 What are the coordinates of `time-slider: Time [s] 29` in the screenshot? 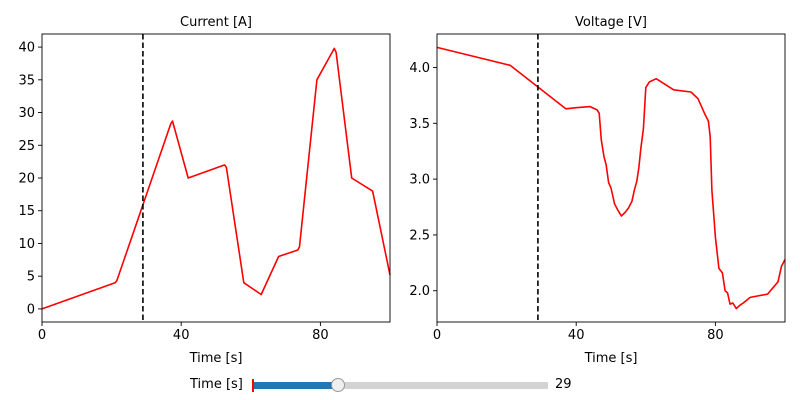 It's located at (400, 385).